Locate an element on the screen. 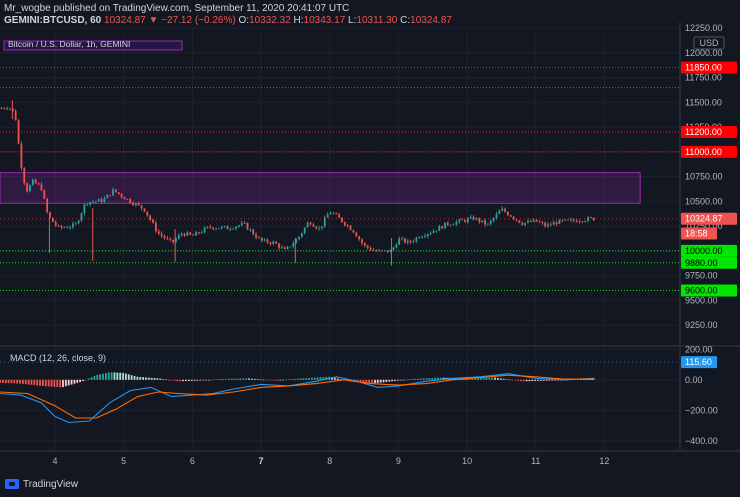  macd-line is located at coordinates (297, 398).